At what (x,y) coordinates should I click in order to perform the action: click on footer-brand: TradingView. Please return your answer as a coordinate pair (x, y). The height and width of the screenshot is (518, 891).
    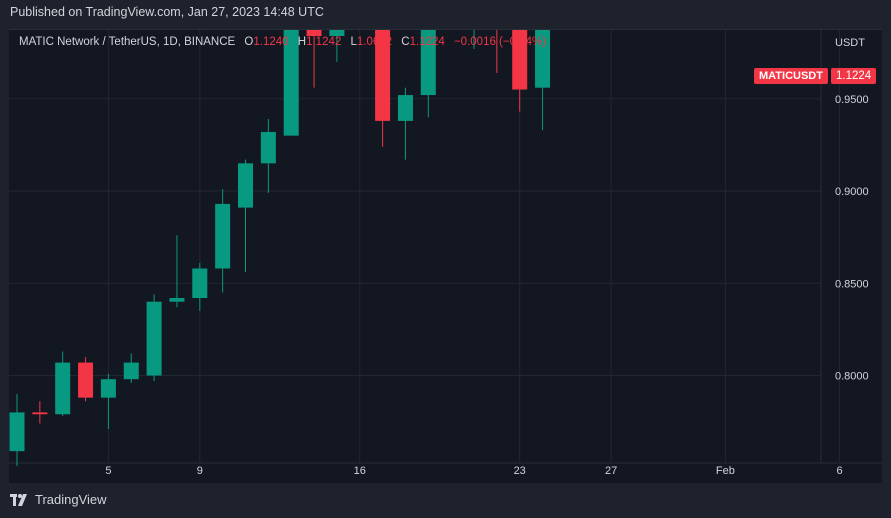
    Looking at the image, I should click on (58, 499).